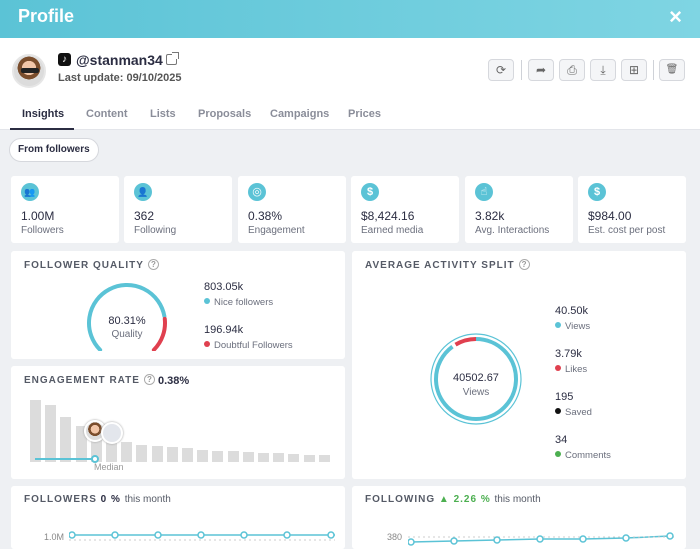  What do you see at coordinates (490, 216) in the screenshot?
I see `stat-value: 3.82k` at bounding box center [490, 216].